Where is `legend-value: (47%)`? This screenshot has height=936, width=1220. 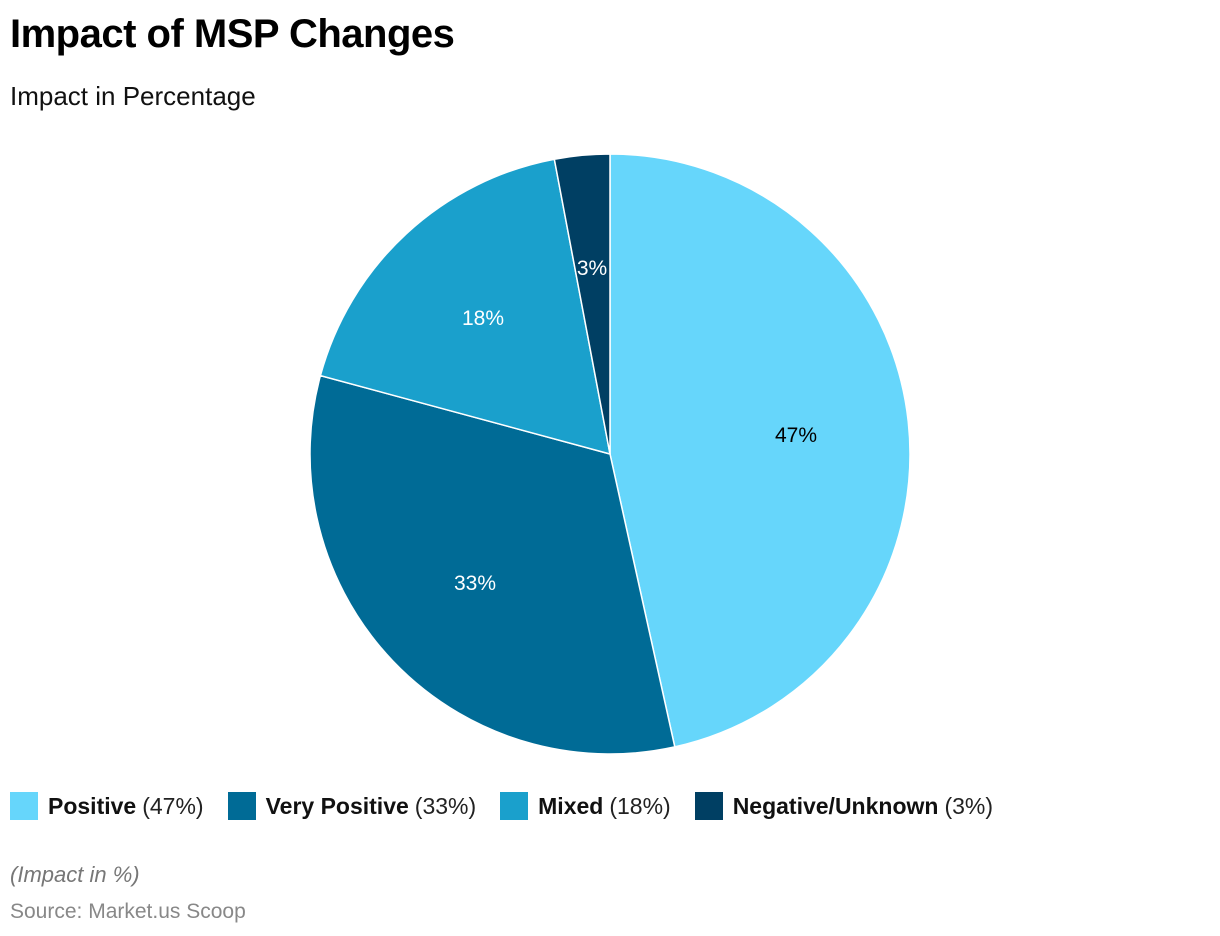
legend-value: (47%) is located at coordinates (173, 805).